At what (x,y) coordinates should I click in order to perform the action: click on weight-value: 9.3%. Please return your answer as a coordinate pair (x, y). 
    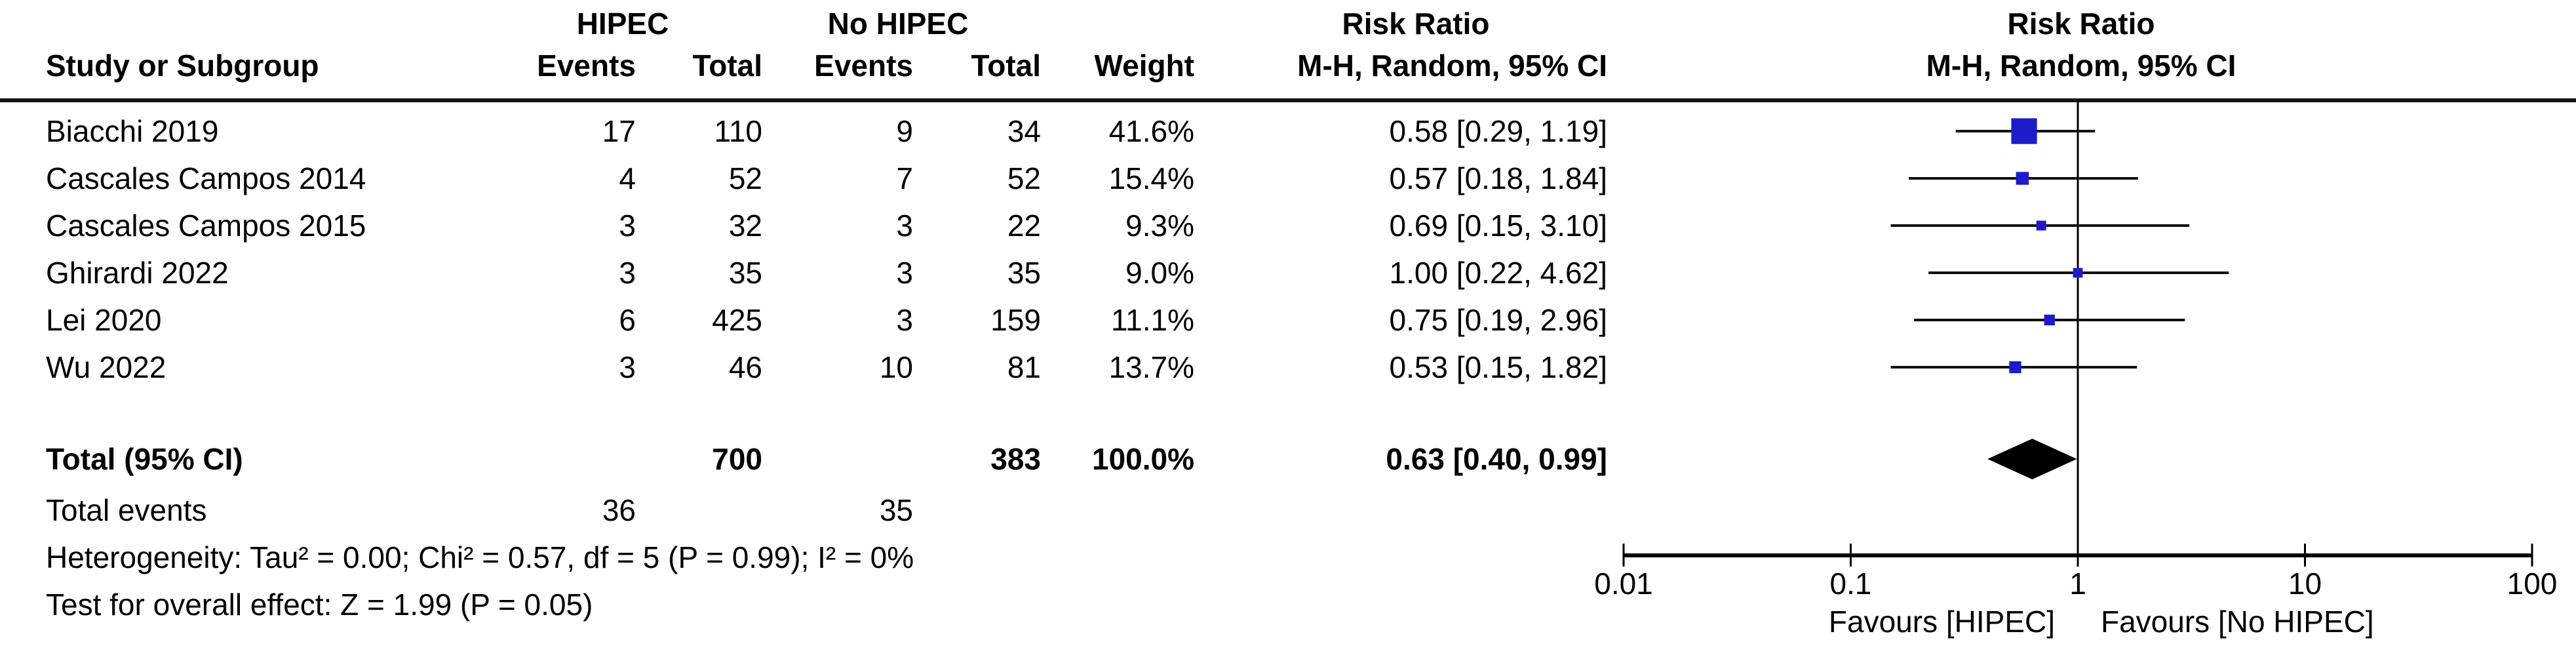
    Looking at the image, I should click on (1159, 226).